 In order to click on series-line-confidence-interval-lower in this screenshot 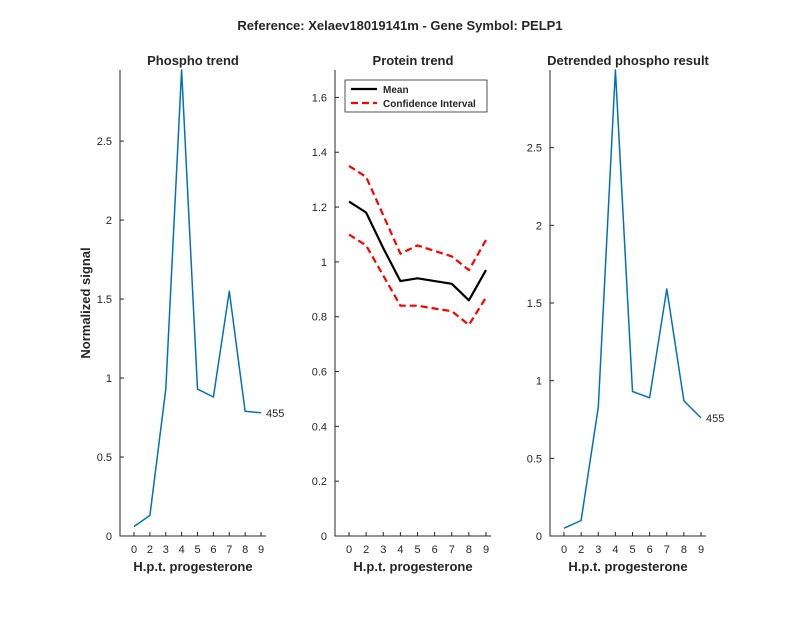, I will do `click(417, 279)`.